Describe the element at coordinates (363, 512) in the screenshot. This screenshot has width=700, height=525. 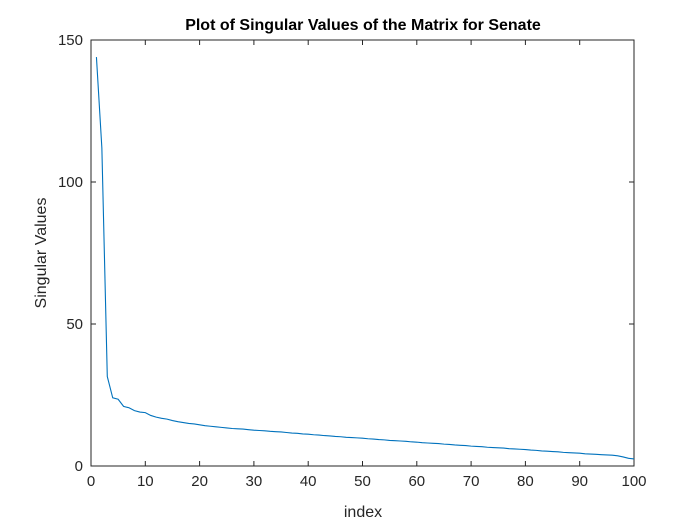
I see `x-axis-label: index` at that location.